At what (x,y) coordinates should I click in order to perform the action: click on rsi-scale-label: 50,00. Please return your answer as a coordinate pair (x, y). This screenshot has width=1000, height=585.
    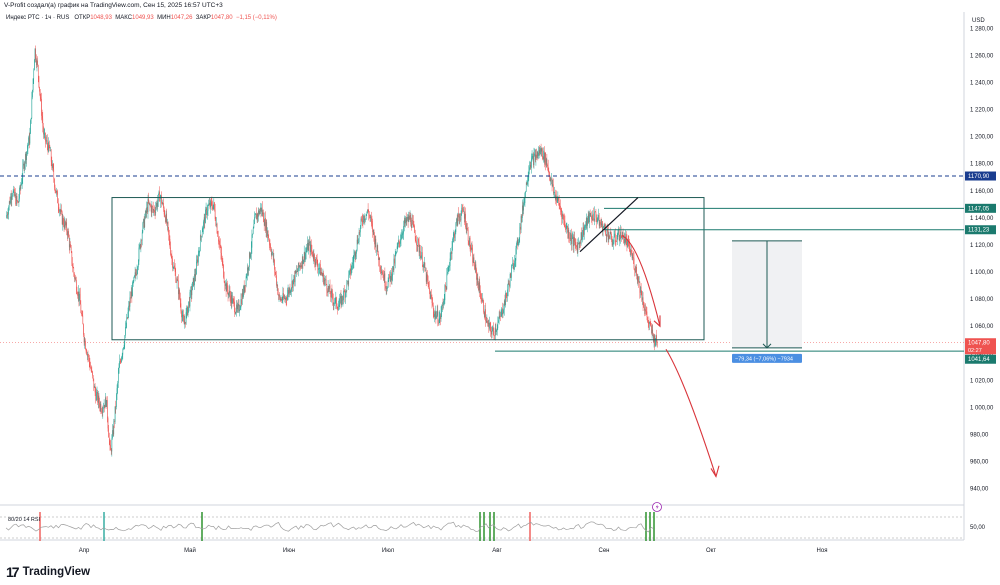
    Looking at the image, I should click on (978, 528).